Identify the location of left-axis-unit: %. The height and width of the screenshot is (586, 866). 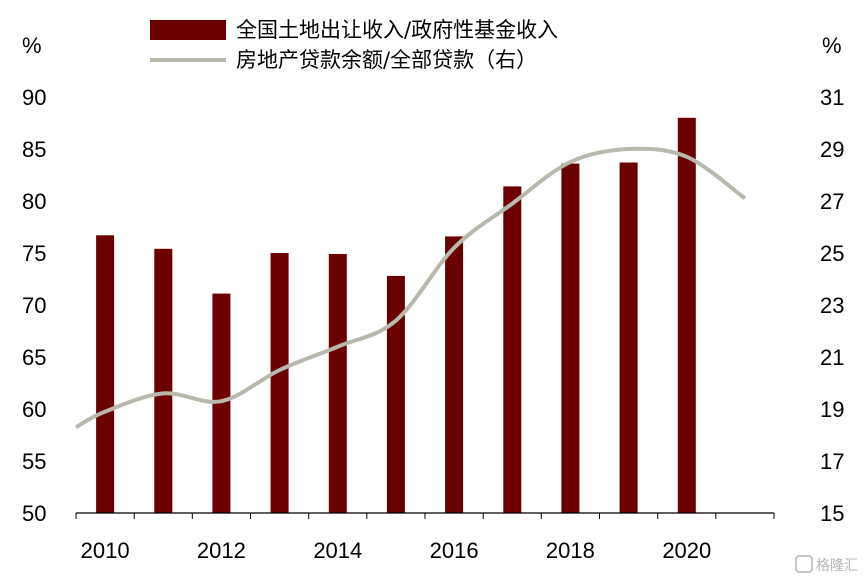
(32, 45).